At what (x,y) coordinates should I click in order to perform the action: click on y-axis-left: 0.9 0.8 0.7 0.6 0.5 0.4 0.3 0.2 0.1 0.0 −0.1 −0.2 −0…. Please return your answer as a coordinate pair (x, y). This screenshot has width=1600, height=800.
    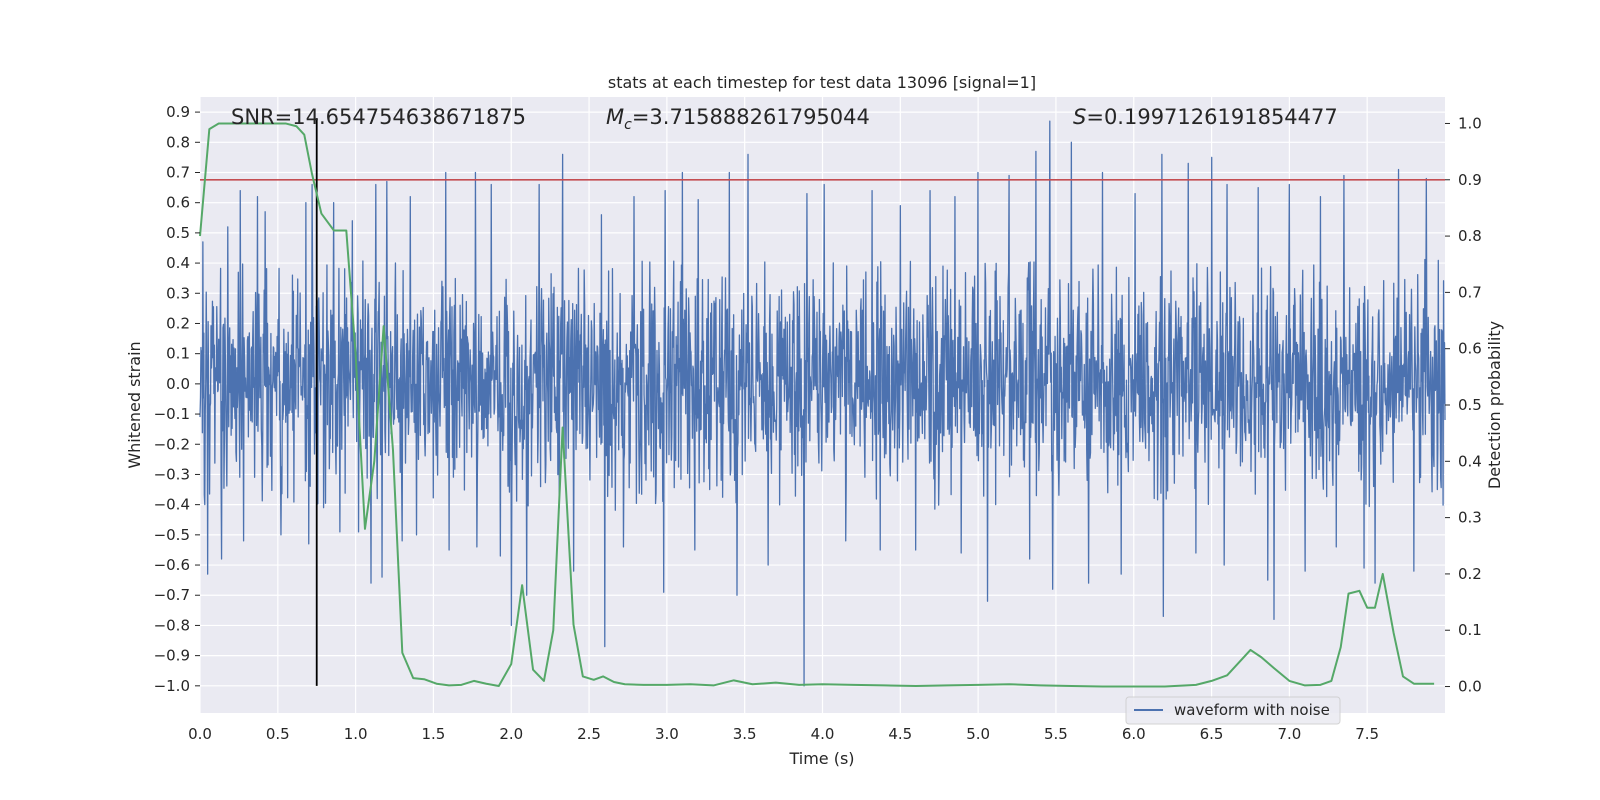
    Looking at the image, I should click on (177, 399).